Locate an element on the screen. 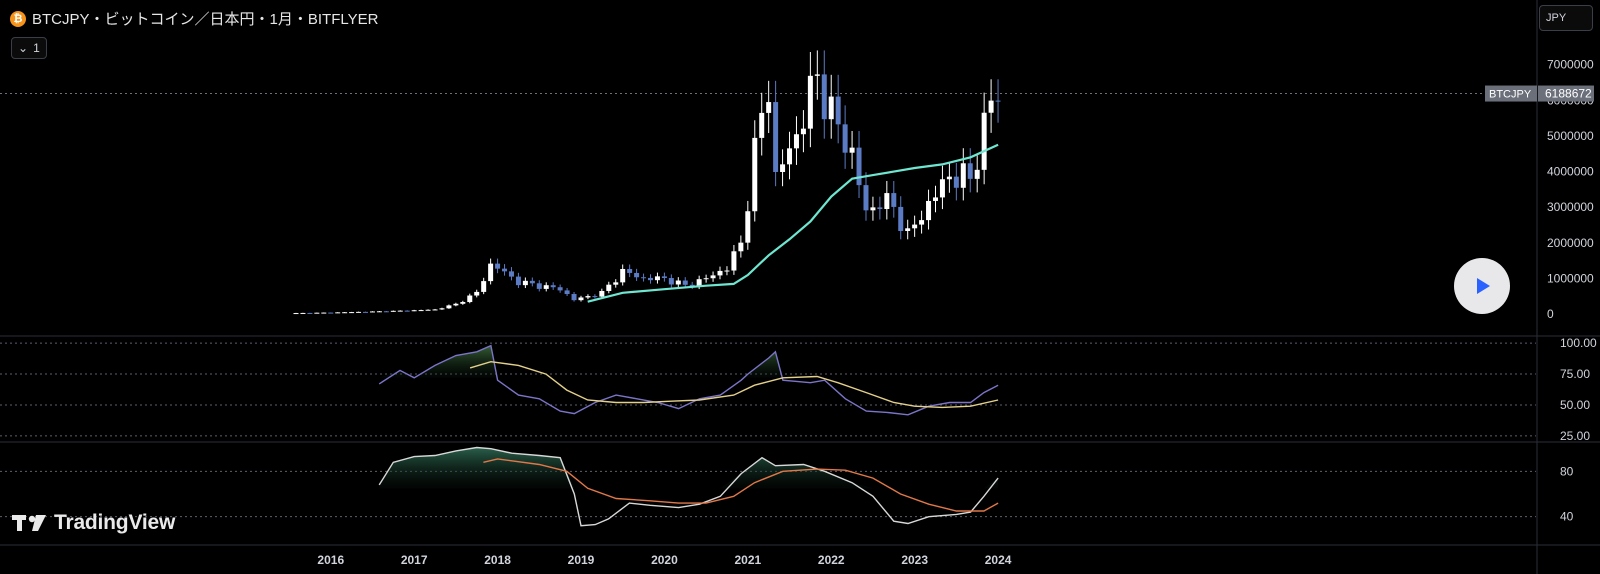 The image size is (1600, 574). oscillator-line is located at coordinates (688, 486).